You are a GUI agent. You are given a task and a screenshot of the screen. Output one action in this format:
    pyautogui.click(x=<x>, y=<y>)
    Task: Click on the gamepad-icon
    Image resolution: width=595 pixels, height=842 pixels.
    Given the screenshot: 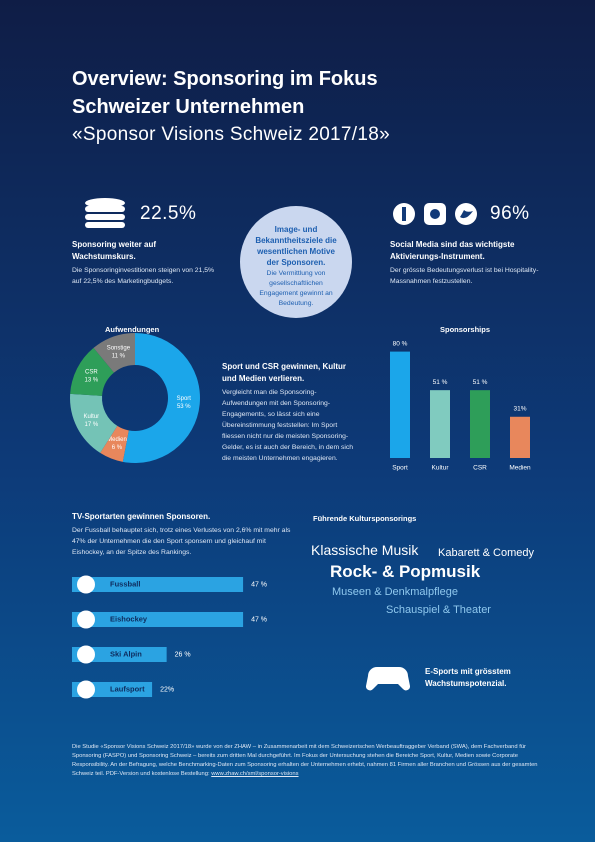 What is the action you would take?
    pyautogui.click(x=388, y=679)
    